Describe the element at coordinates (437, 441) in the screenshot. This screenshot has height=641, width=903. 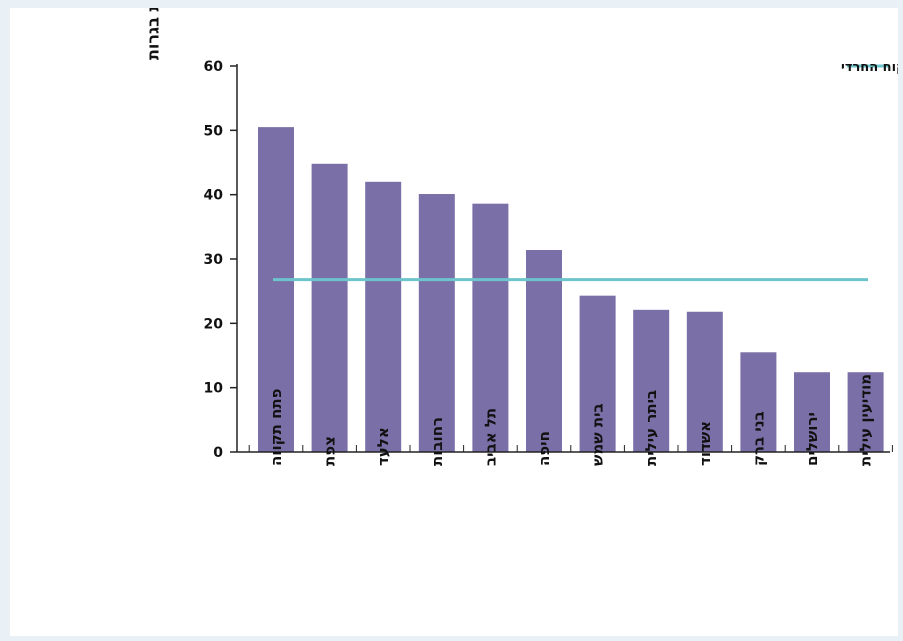
I see `x-tick-label: רחובות` at that location.